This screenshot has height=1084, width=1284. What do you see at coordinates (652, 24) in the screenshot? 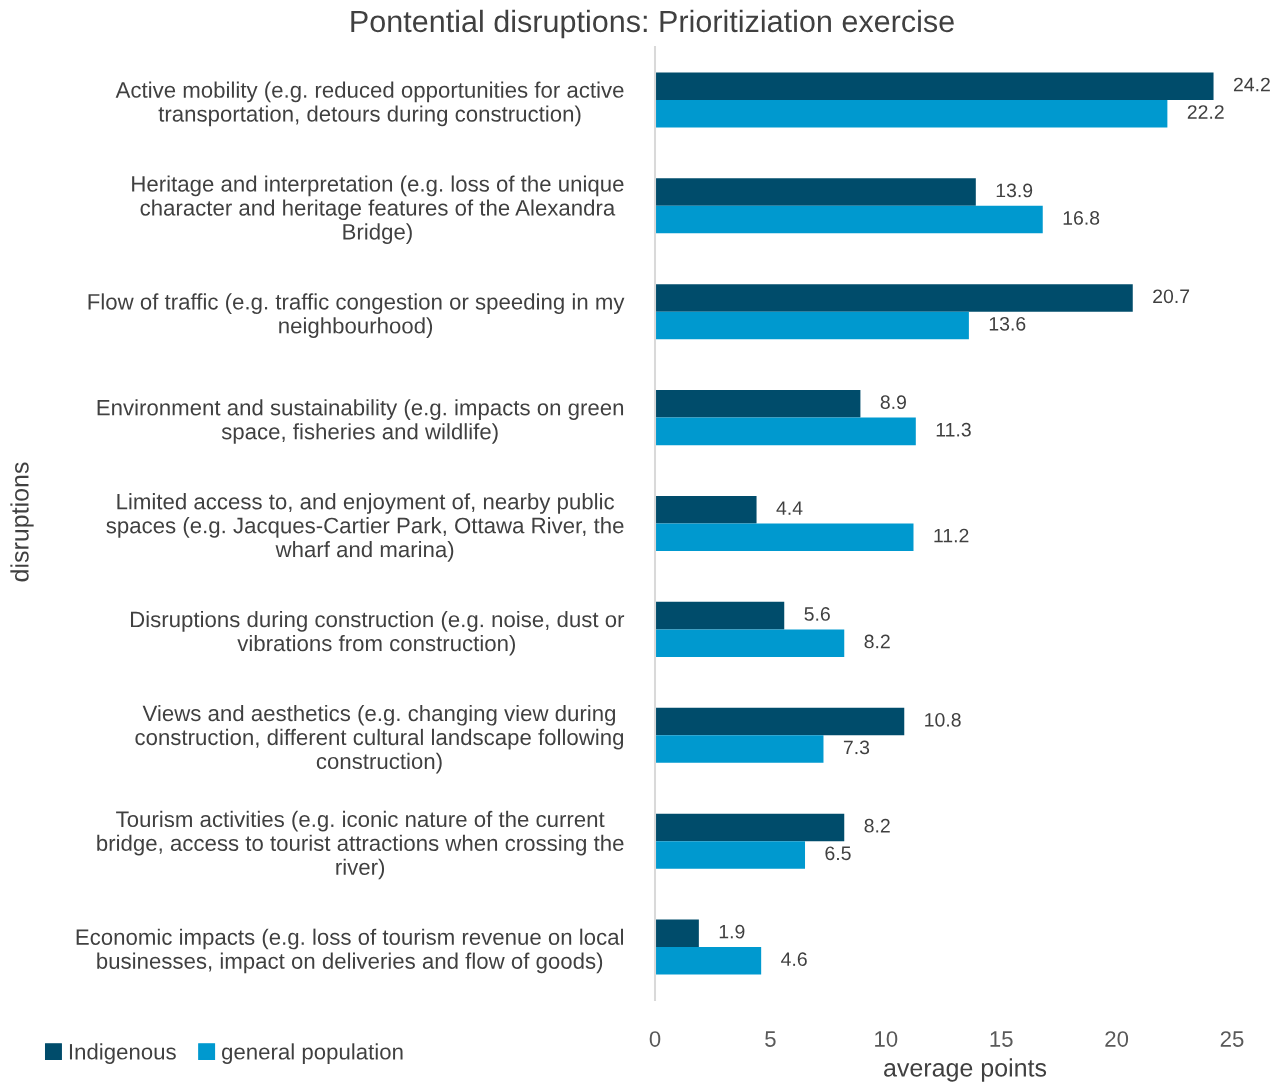
I see `chart-title: Pontential disruptions: Prioritiziation exercise` at bounding box center [652, 24].